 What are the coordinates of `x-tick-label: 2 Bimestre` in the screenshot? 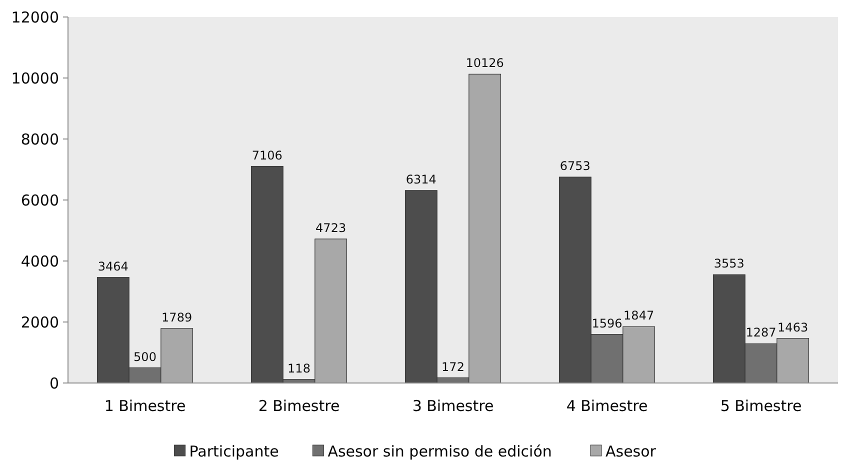 It's located at (299, 406).